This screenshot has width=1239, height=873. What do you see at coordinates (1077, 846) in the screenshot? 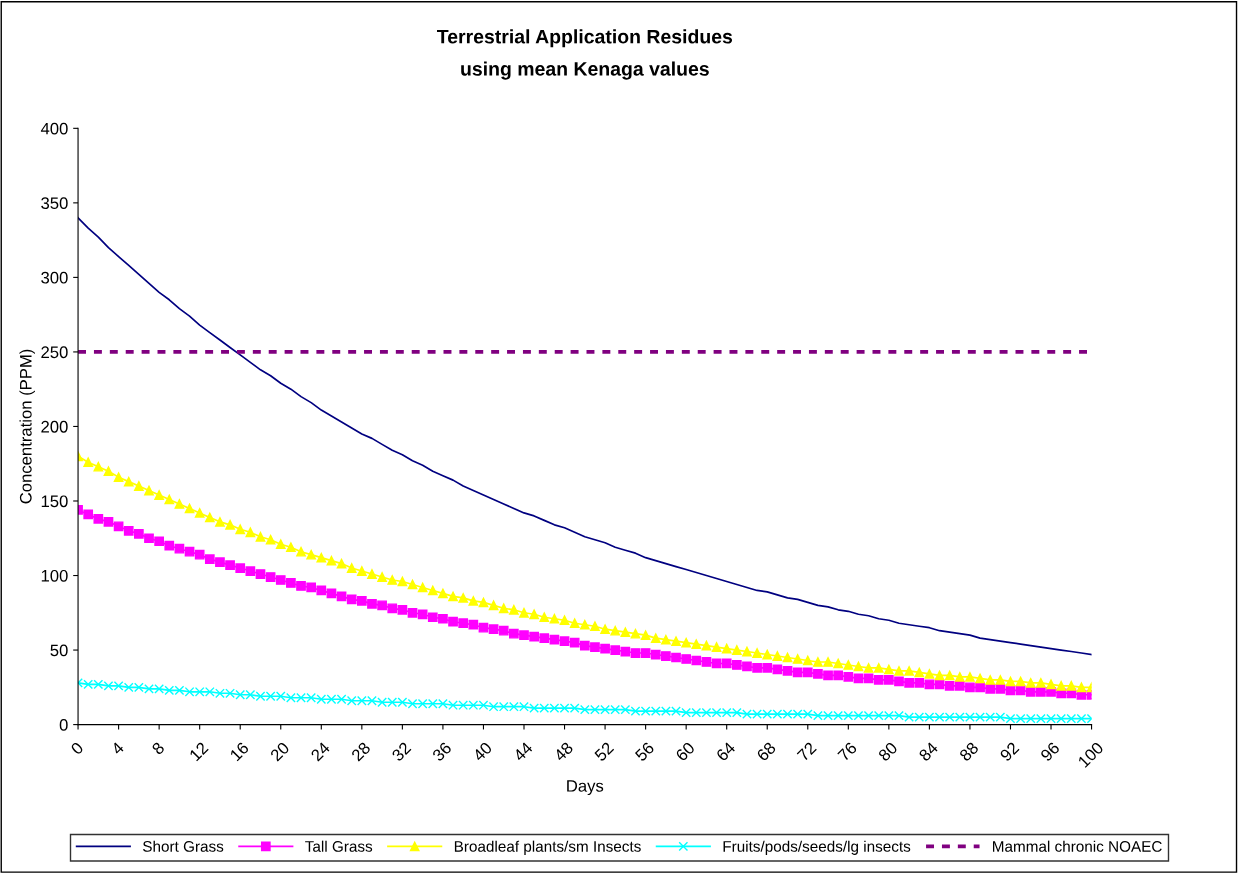
I see `legend-label: Mammal chronic NOAEC` at bounding box center [1077, 846].